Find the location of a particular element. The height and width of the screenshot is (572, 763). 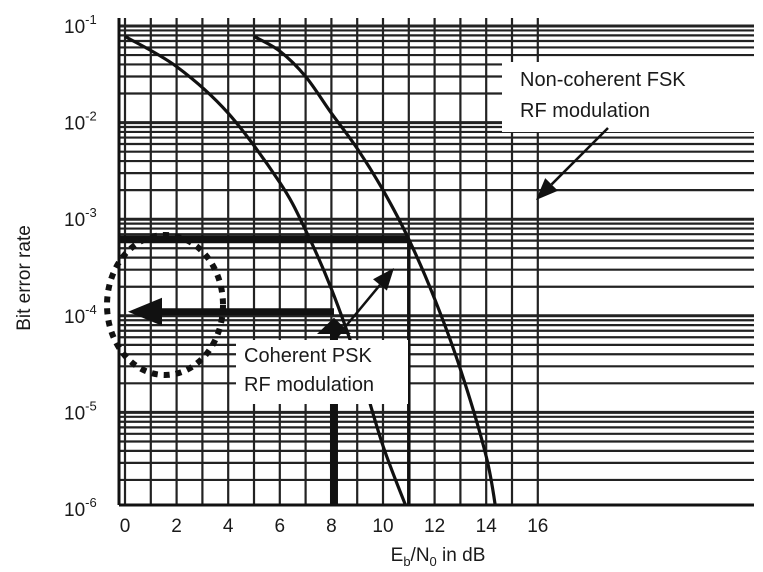

ber-highlight-ellipse is located at coordinates (165, 305).